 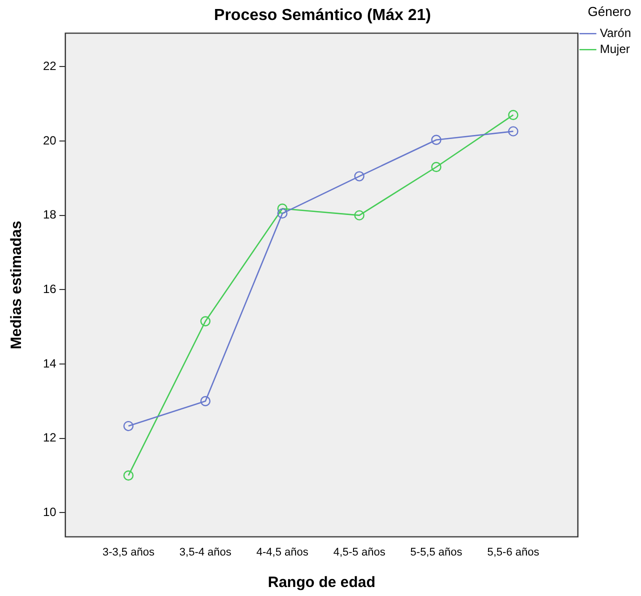 I want to click on legend-label: Mujer, so click(x=615, y=49).